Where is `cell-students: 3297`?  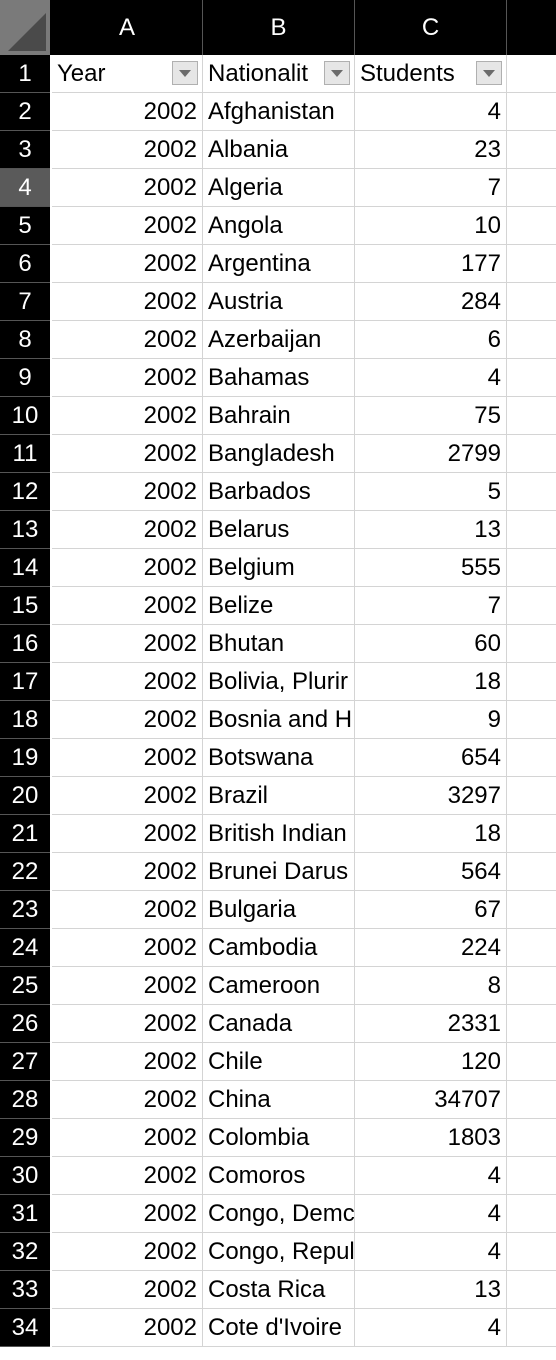 cell-students: 3297 is located at coordinates (431, 796).